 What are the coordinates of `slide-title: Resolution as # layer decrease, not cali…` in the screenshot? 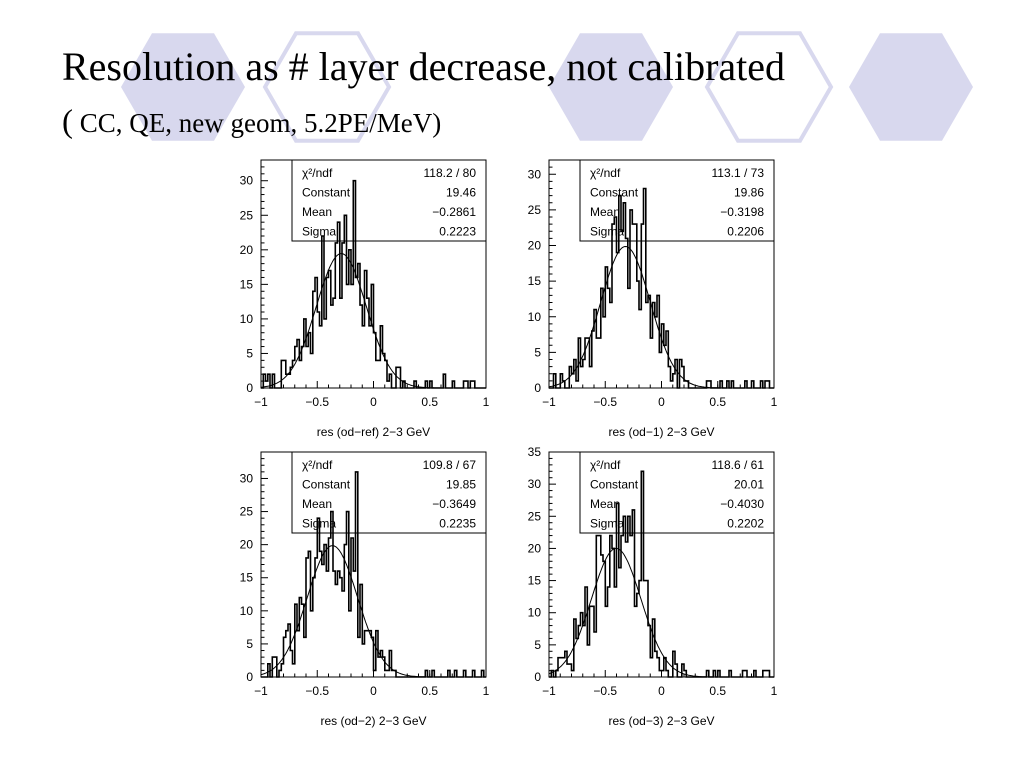 It's located at (424, 66).